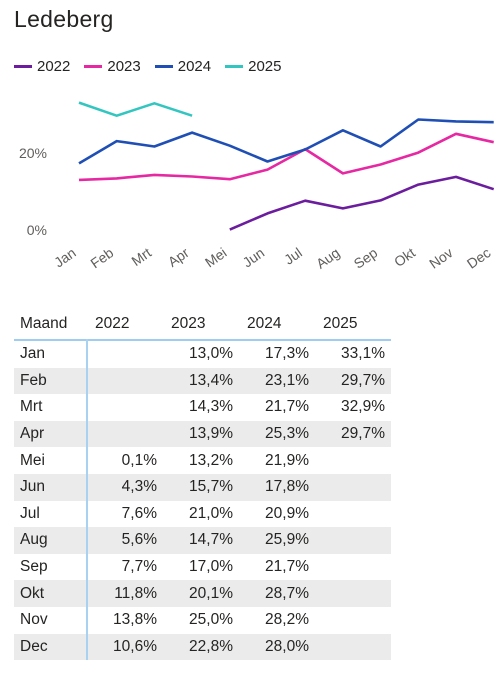 The height and width of the screenshot is (689, 503). What do you see at coordinates (44, 323) in the screenshot?
I see `column-header: Maand` at bounding box center [44, 323].